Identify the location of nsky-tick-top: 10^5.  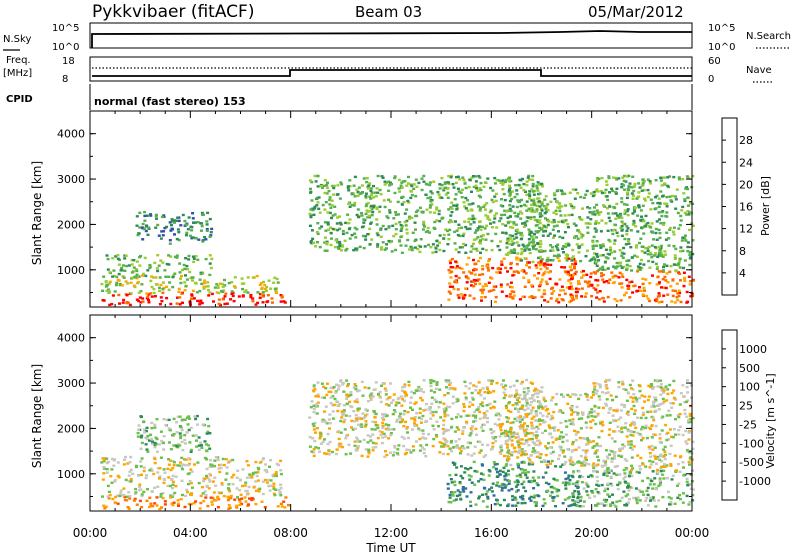
(65, 28).